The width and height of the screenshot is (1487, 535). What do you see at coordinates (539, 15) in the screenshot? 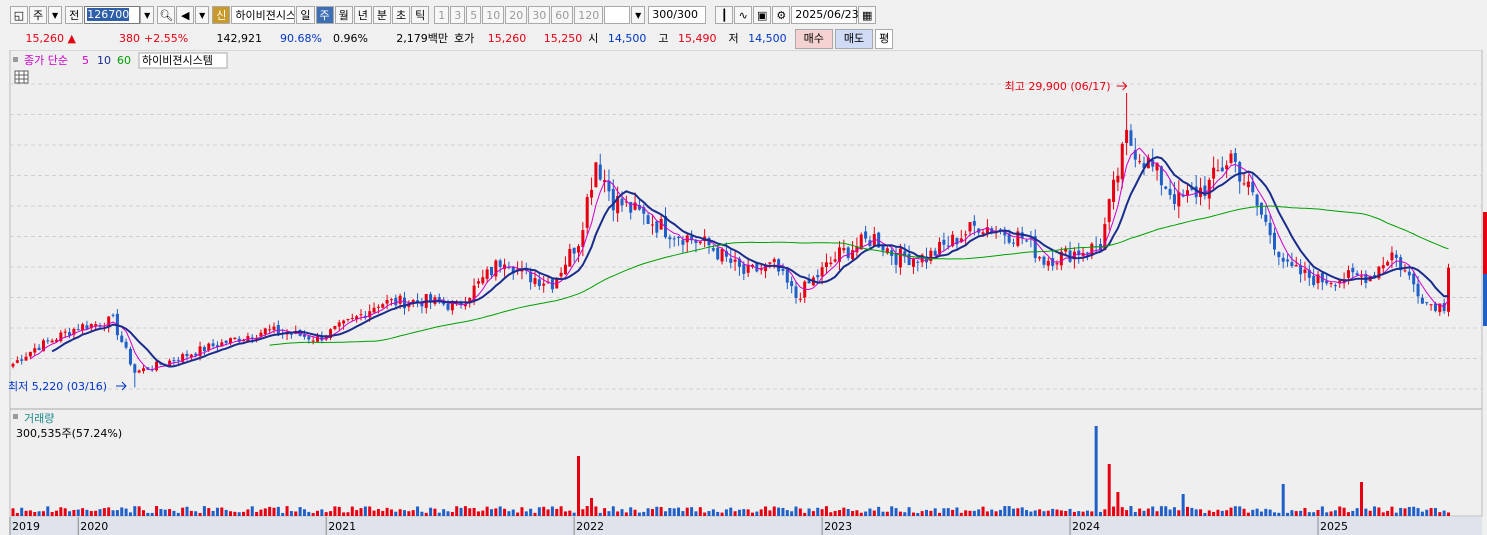
I see `interval-30: 30` at bounding box center [539, 15].